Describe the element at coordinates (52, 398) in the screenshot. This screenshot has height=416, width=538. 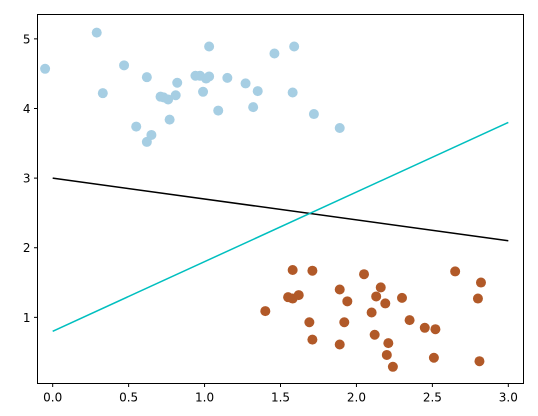
I see `x-tick-label: 0.0` at that location.